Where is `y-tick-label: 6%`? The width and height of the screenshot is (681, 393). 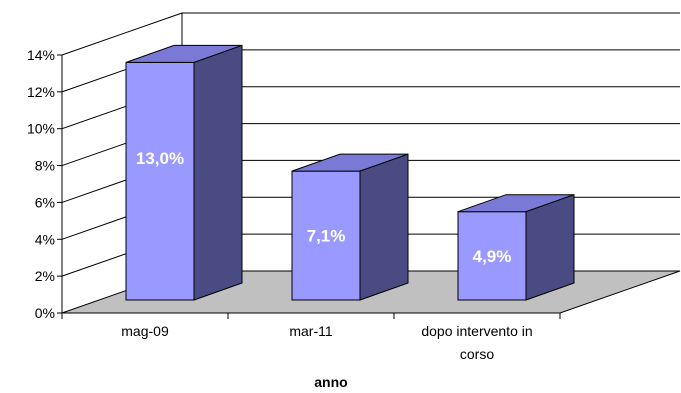
y-tick-label: 6% is located at coordinates (45, 202).